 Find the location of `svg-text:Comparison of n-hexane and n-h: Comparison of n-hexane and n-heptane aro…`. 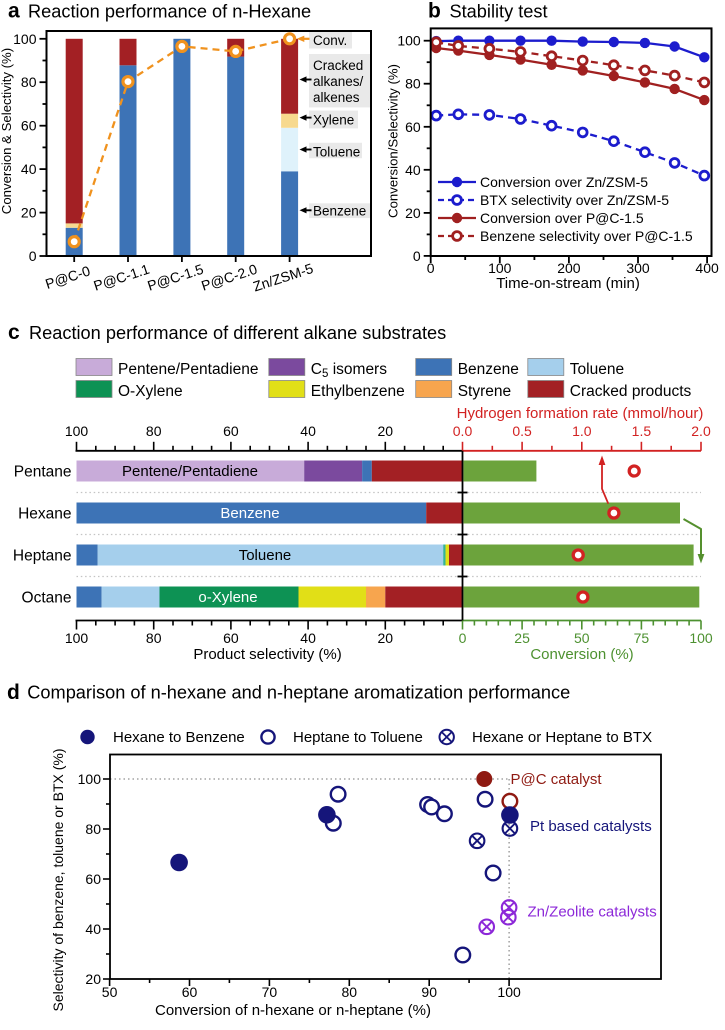

svg-text:Comparison of n-hexane and n-h: Comparison of n-hexane and n-heptane aro… is located at coordinates (298, 693).